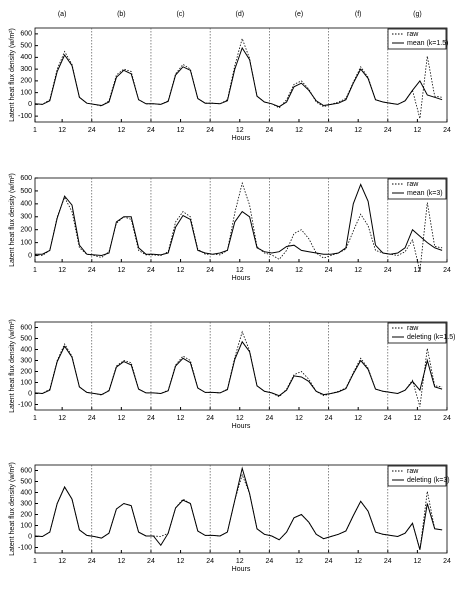 The image size is (456, 590). What do you see at coordinates (239, 14) in the screenshot?
I see `day-label: (d)` at bounding box center [239, 14].